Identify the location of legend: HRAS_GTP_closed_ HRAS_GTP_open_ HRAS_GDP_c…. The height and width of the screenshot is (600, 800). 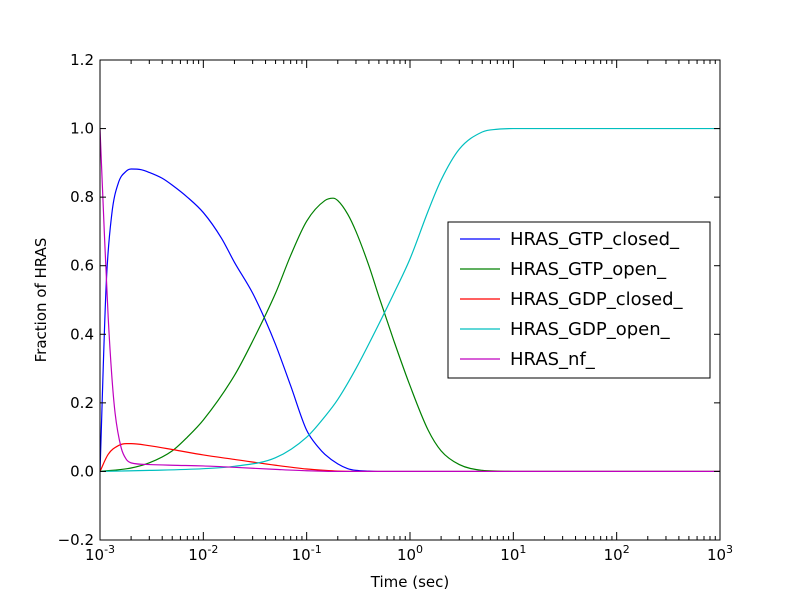
(579, 300).